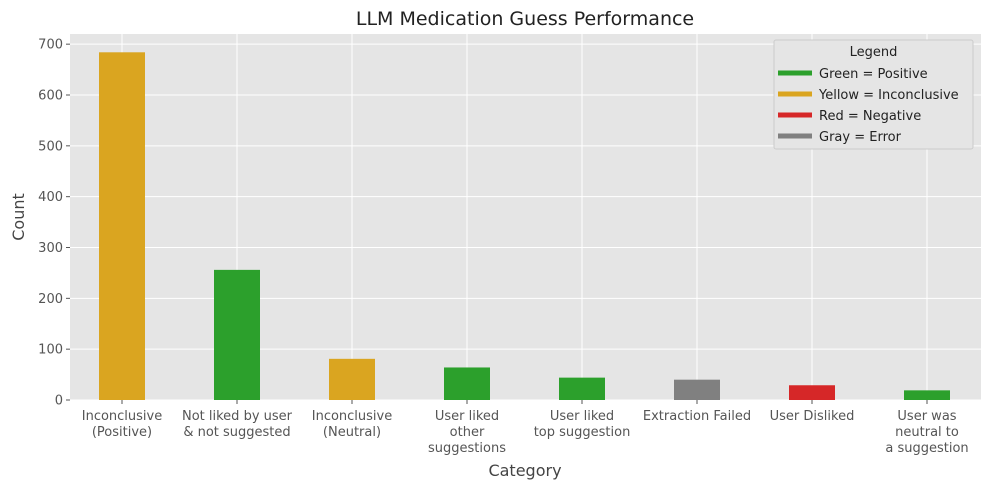 The image size is (989, 490). I want to click on legend-entry-label: Gray = Error, so click(860, 137).